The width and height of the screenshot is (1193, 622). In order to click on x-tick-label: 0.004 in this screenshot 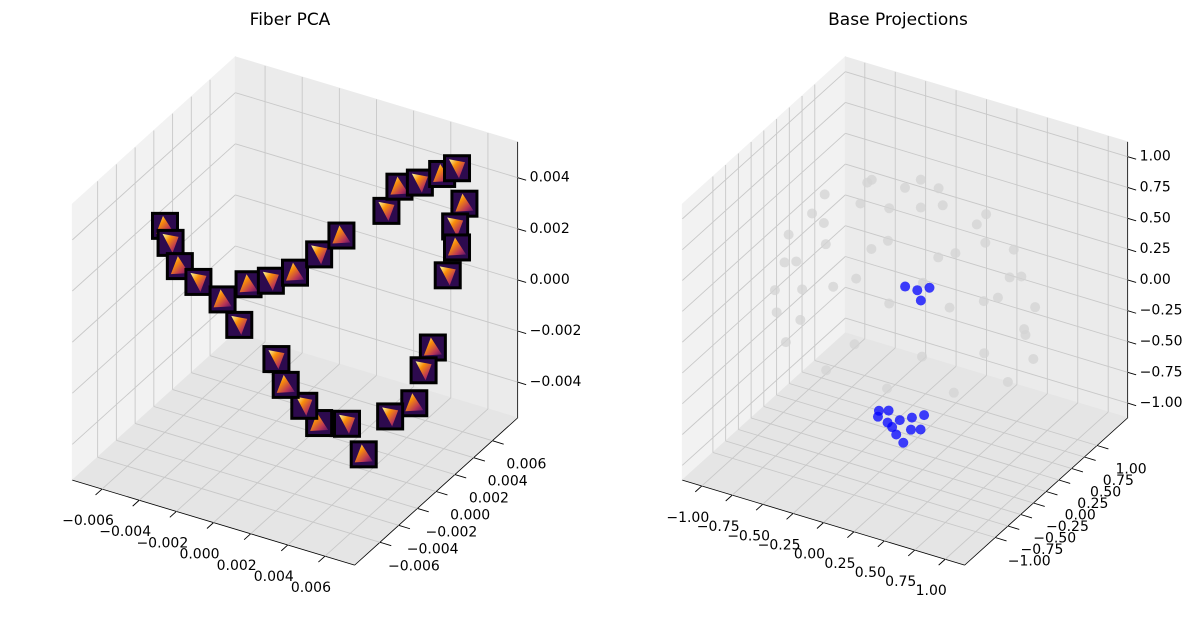, I will do `click(274, 577)`.